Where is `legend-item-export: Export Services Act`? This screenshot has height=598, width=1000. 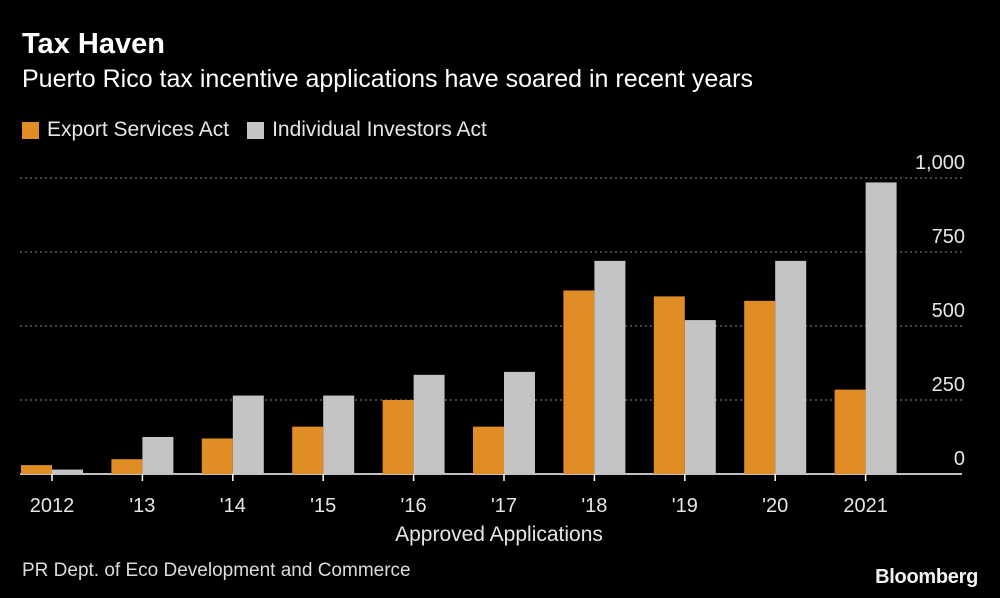 legend-item-export: Export Services Act is located at coordinates (125, 130).